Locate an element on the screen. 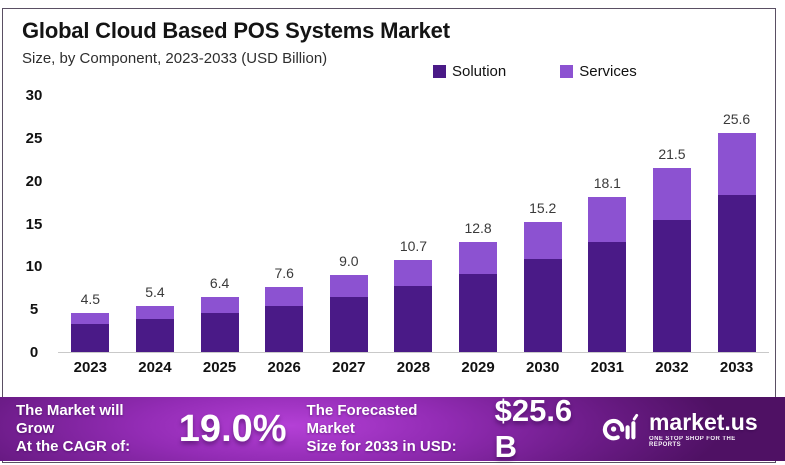  bar-2032: 21.5 is located at coordinates (671, 249).